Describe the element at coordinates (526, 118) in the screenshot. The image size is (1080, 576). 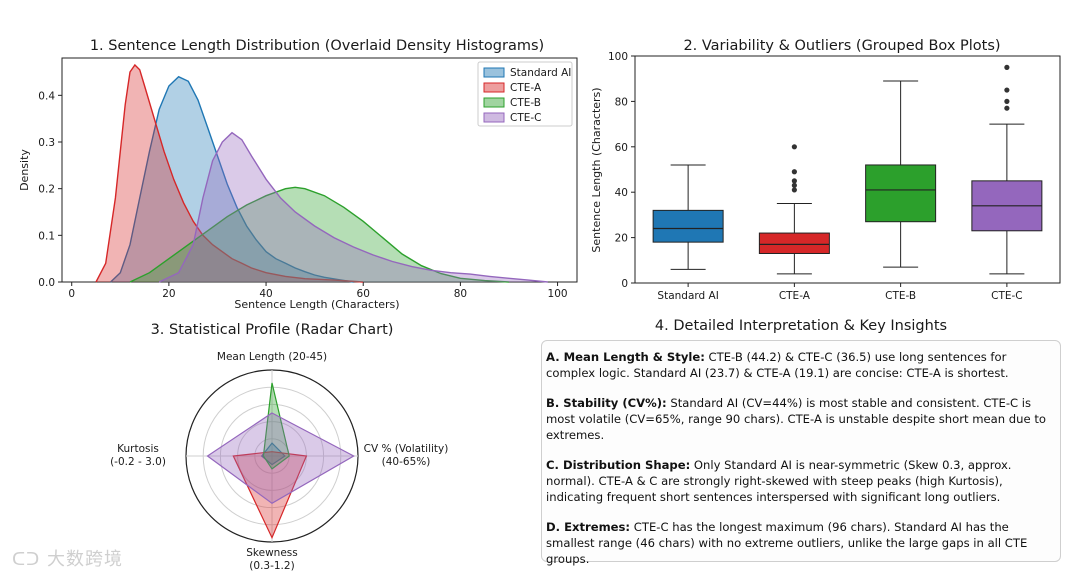
I see `legend-label: CTE-C` at that location.